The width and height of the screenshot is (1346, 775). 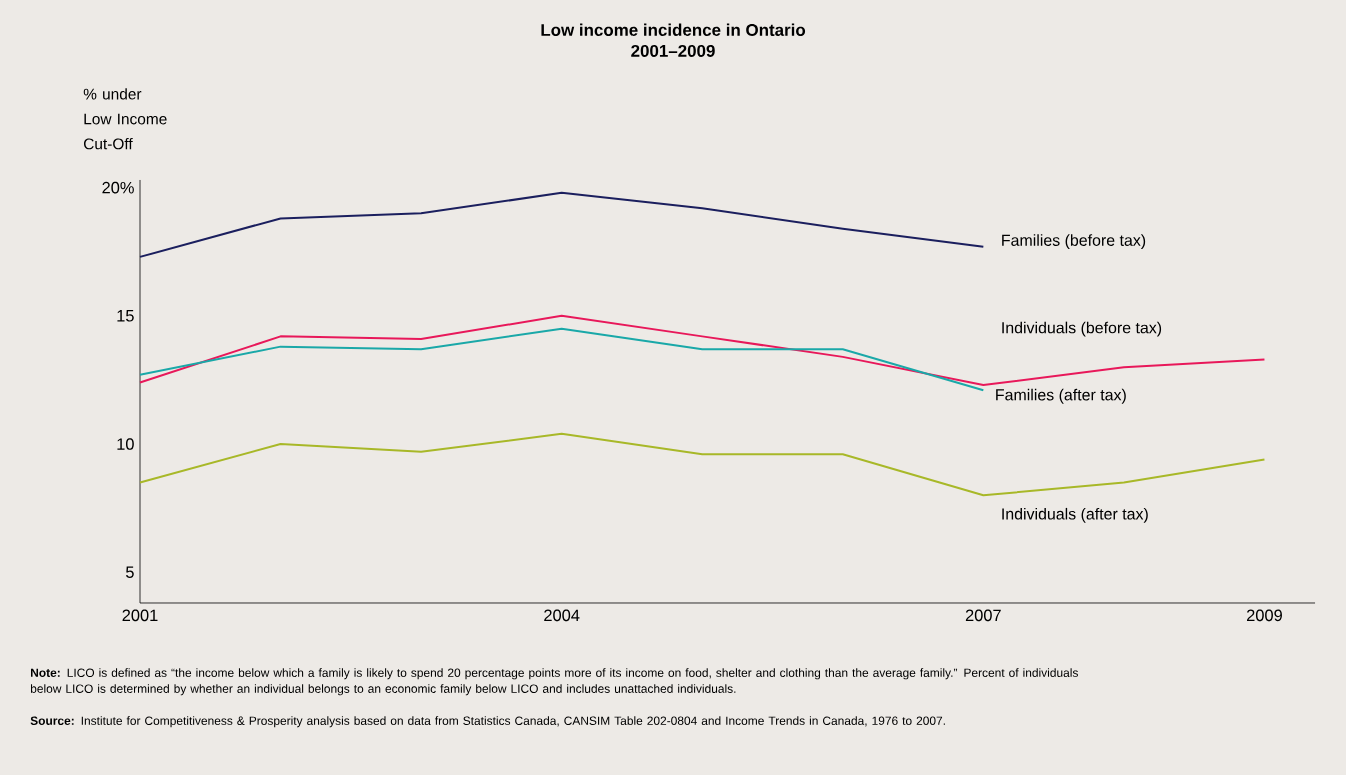 What do you see at coordinates (673, 50) in the screenshot?
I see `chart-subtitle: 2001–2009` at bounding box center [673, 50].